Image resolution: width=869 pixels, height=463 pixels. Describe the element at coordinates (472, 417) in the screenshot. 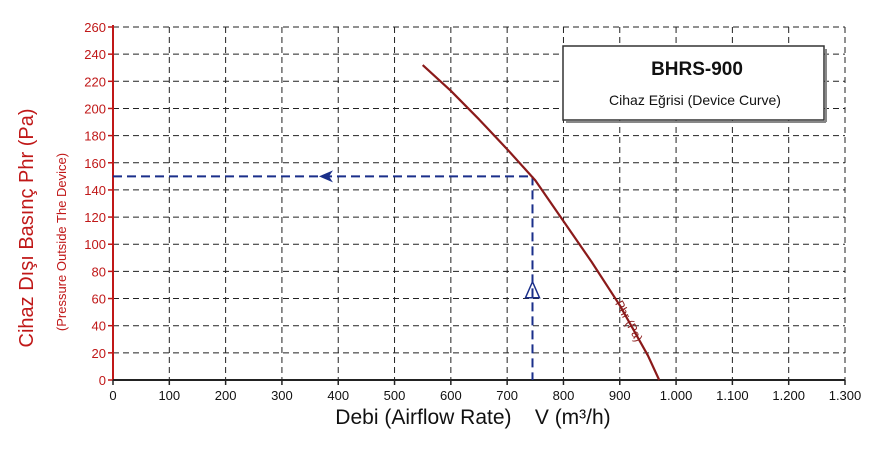

I see `x-axis-label: Debi (Airflow Rate) V (m³/h)` at that location.